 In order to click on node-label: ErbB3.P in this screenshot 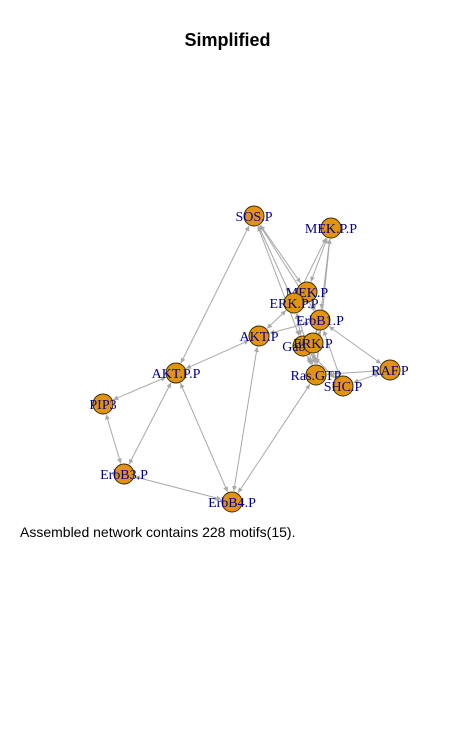, I will do `click(124, 475)`.